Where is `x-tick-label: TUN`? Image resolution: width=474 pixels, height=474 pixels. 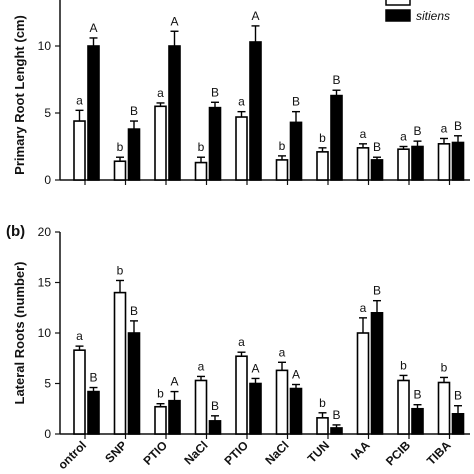 x-tick-label: TUN is located at coordinates (318, 451).